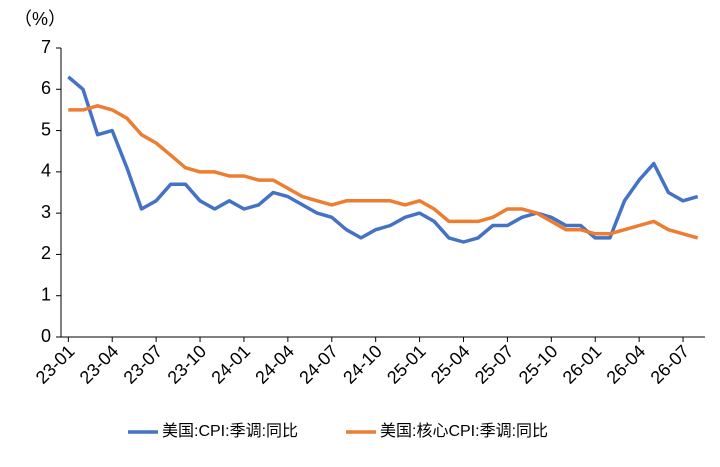 The width and height of the screenshot is (720, 467). I want to click on y-axis-label: （%）, so click(40, 19).